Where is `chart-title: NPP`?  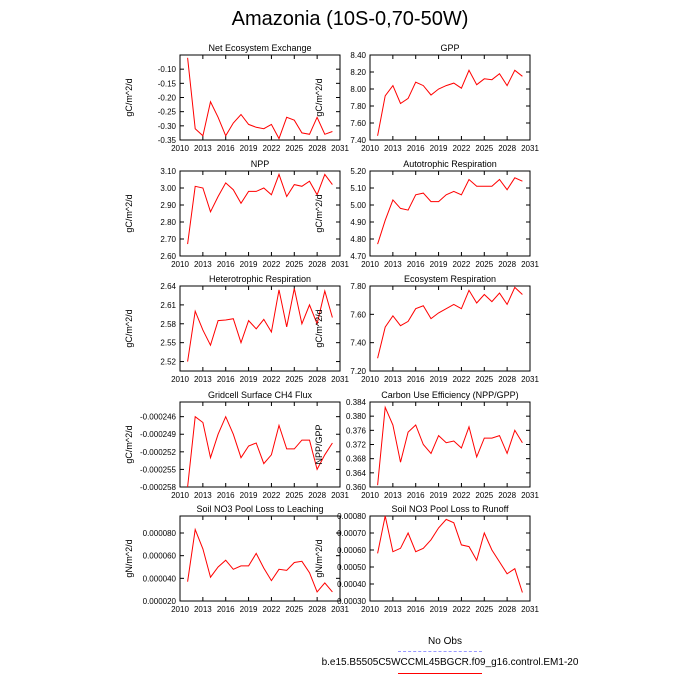
chart-title: NPP is located at coordinates (260, 164).